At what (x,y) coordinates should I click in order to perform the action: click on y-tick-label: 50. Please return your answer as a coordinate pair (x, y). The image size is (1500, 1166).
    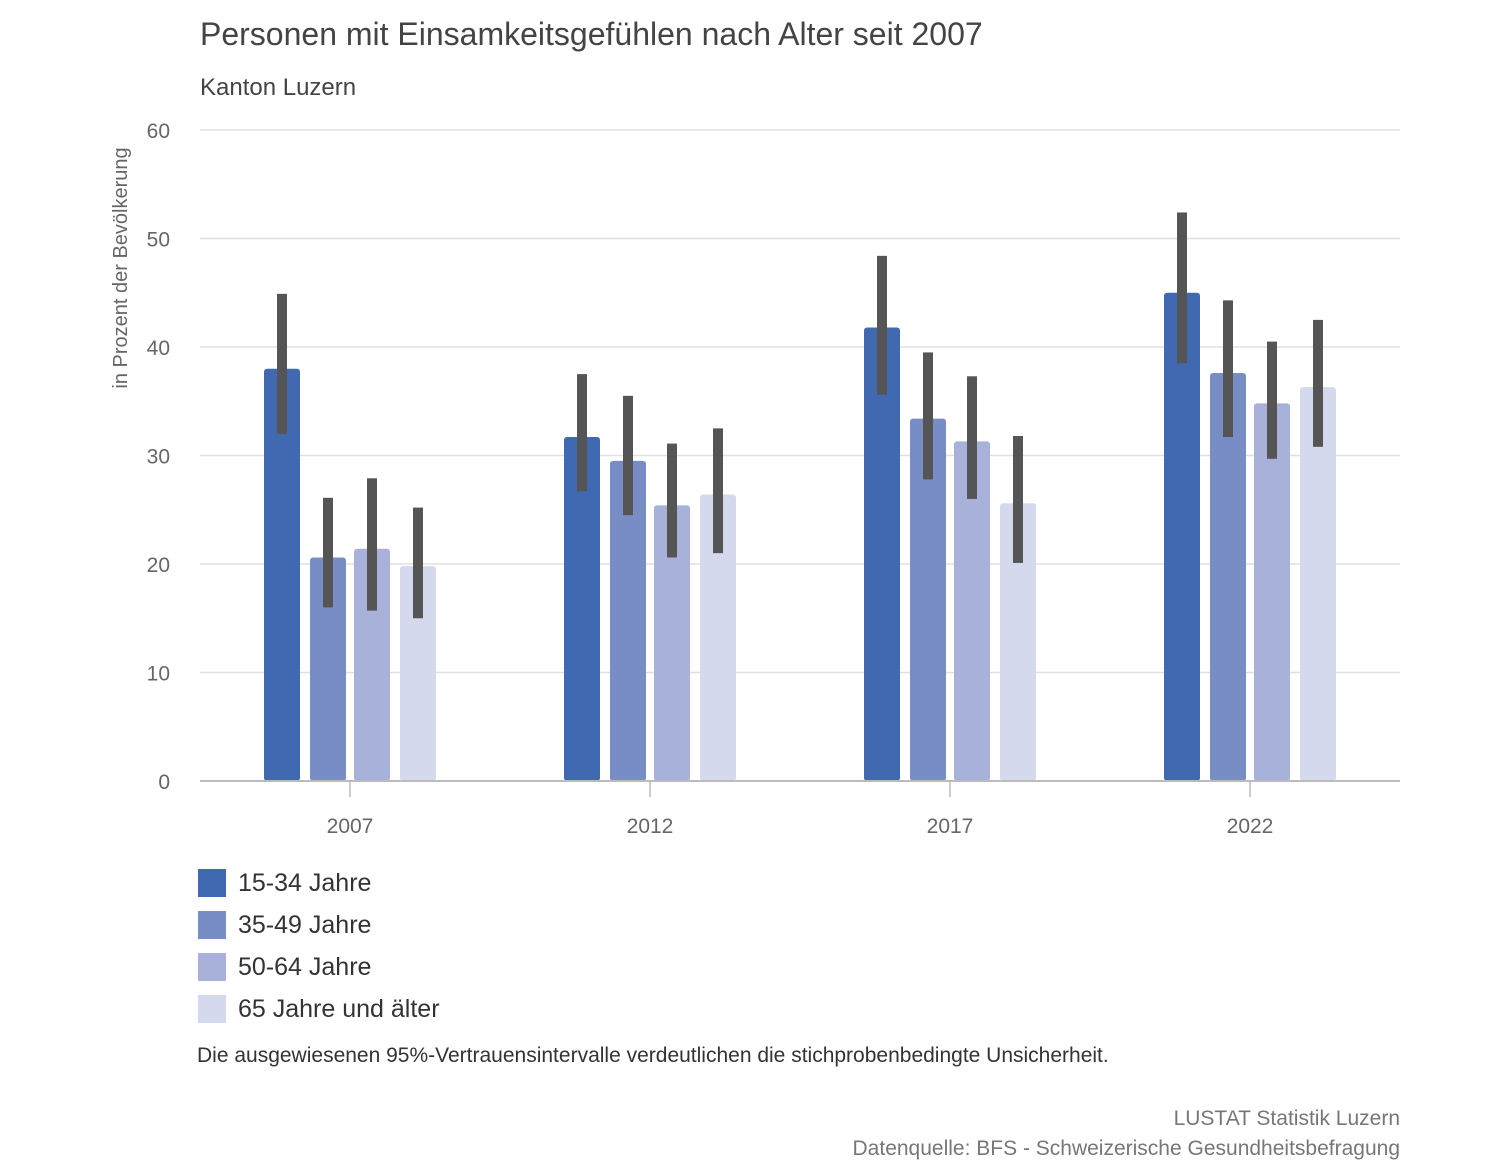
    Looking at the image, I should click on (158, 240).